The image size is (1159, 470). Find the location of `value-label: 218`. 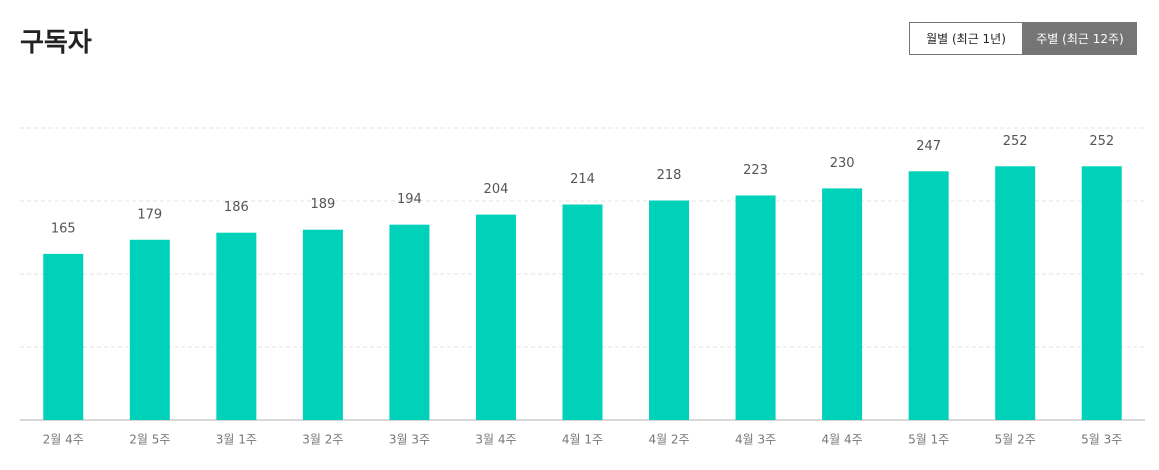

value-label: 218 is located at coordinates (669, 175).